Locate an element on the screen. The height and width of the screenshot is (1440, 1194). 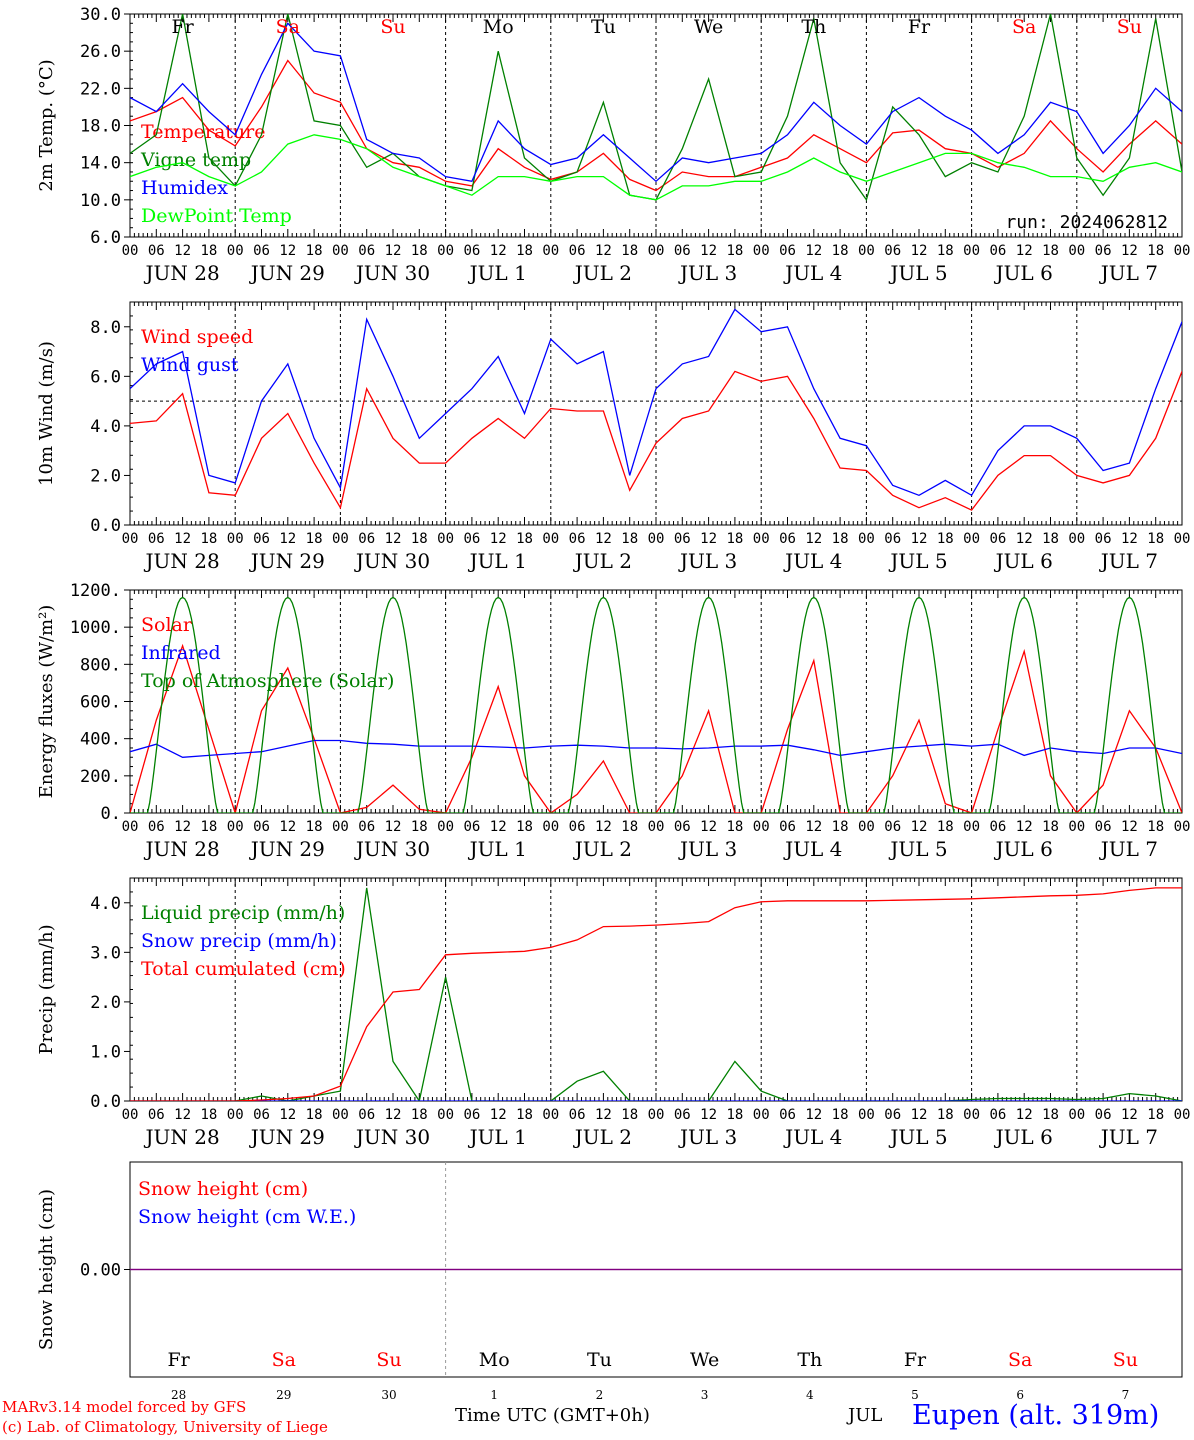
legend-entry: DewPoint Temp is located at coordinates (216, 216).